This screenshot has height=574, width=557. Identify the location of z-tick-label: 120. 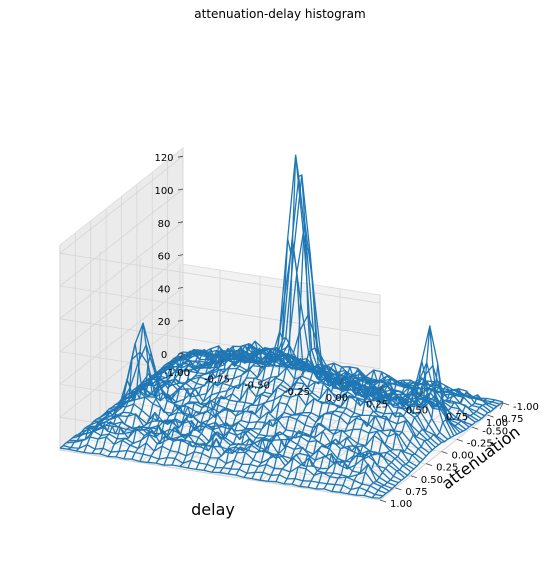
(163, 158).